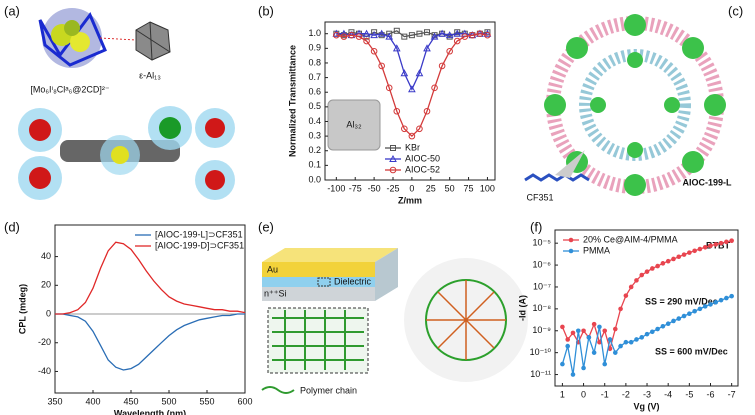 This screenshot has width=755, height=415. Describe the element at coordinates (314, 135) in the screenshot. I see `y-tick-label: 0.3` at that location.